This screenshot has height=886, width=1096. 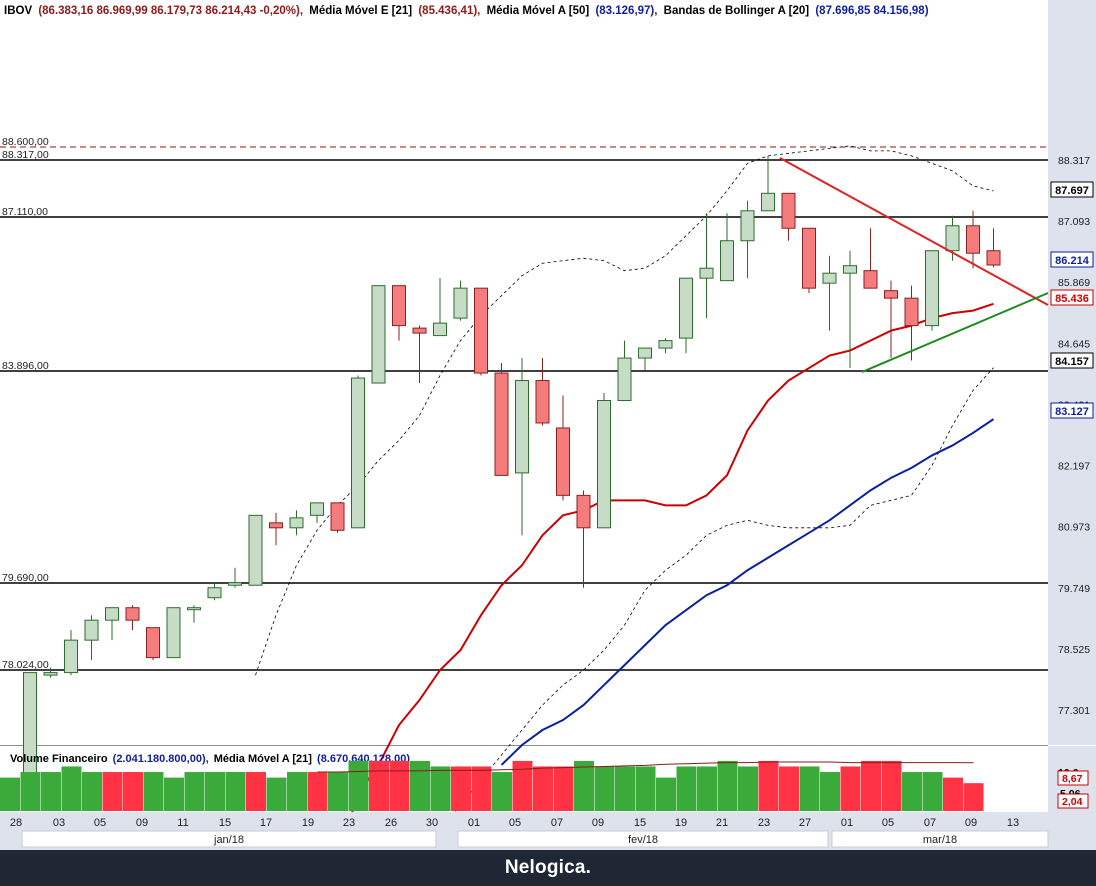 I want to click on red-trendline, so click(x=914, y=231).